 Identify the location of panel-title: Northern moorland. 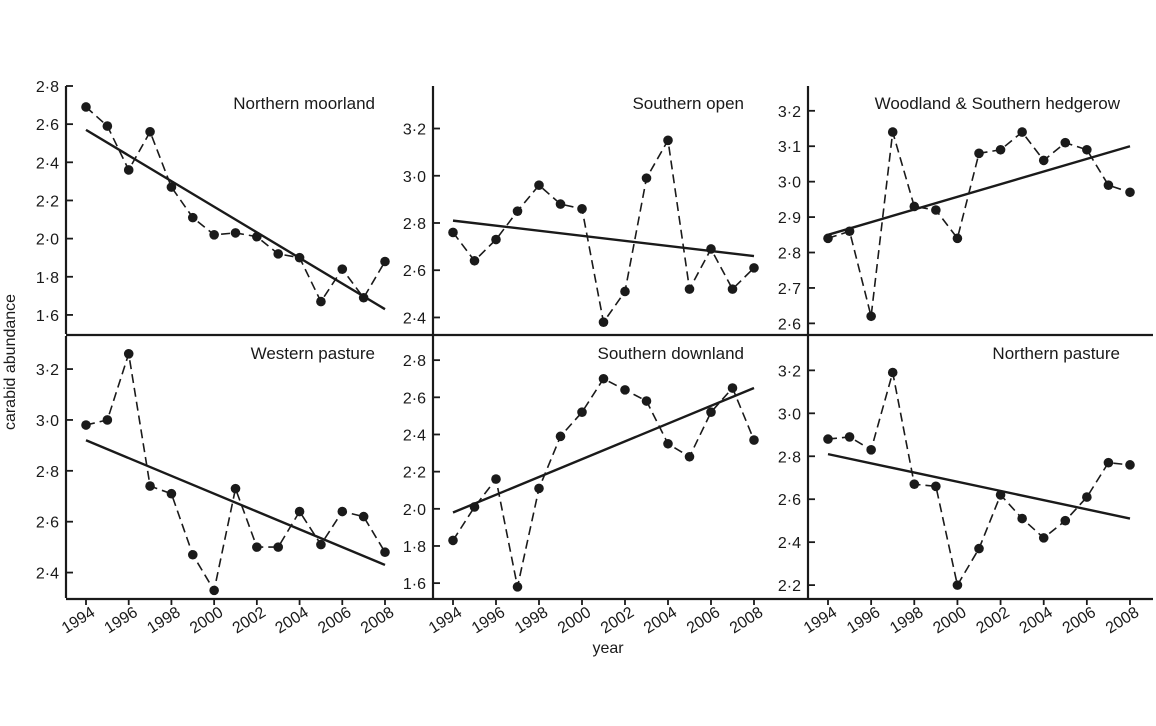
(304, 103).